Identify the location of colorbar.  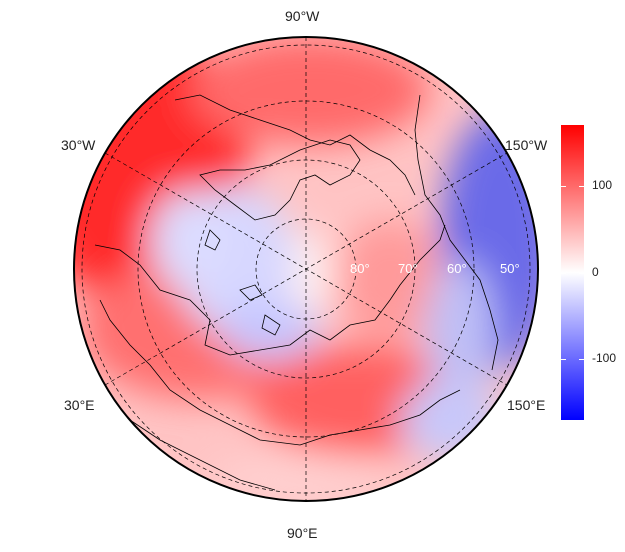
(572, 272).